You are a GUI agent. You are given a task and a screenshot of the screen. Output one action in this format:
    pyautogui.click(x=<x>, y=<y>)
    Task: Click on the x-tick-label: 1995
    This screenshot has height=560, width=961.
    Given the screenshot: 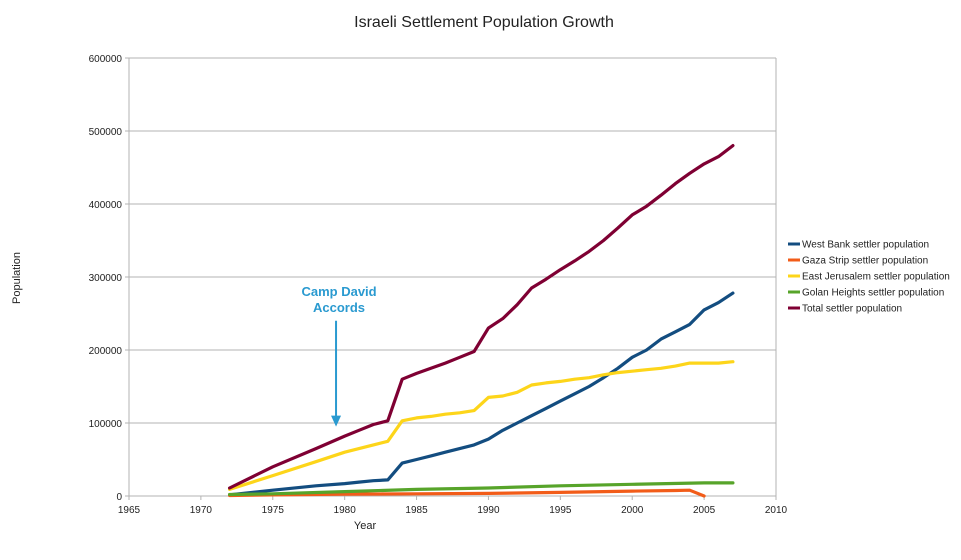 What is the action you would take?
    pyautogui.click(x=560, y=510)
    